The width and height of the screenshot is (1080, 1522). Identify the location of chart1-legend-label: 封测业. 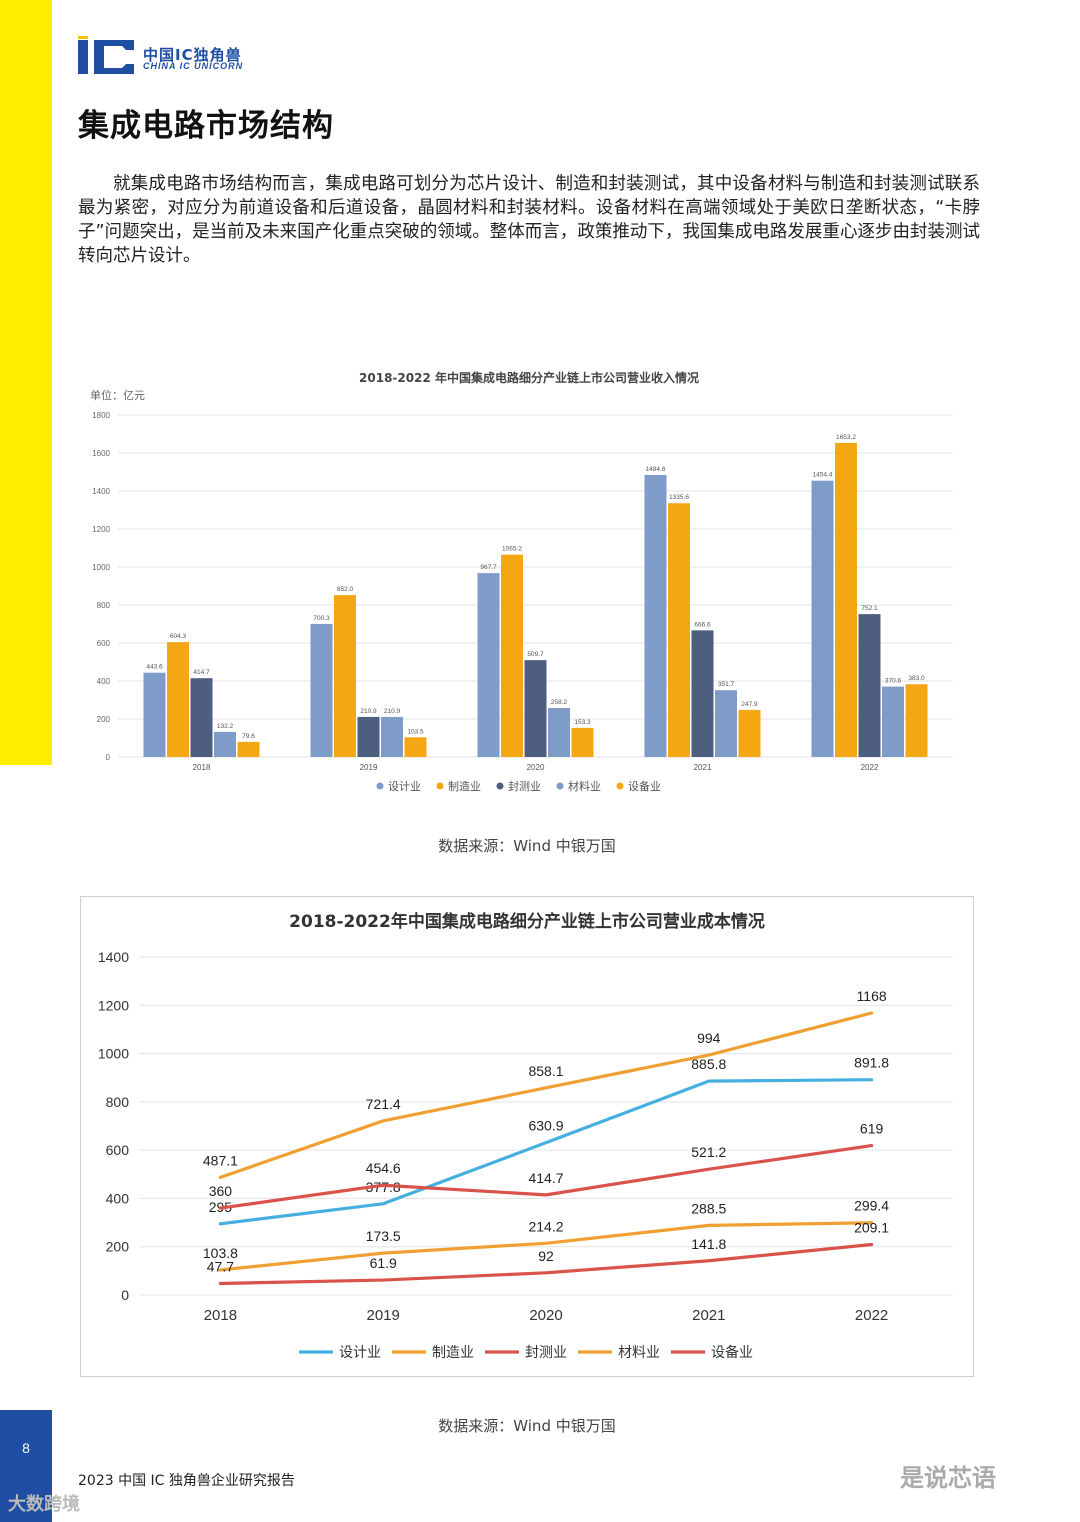
(524, 786).